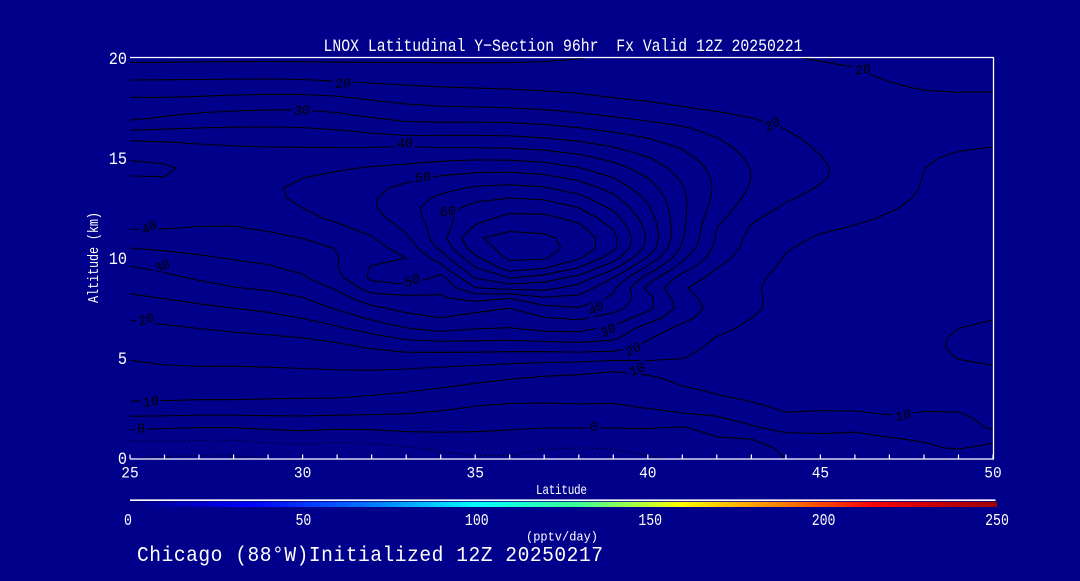 The image size is (1080, 581). Describe the element at coordinates (820, 473) in the screenshot. I see `svg-text: 45` at that location.